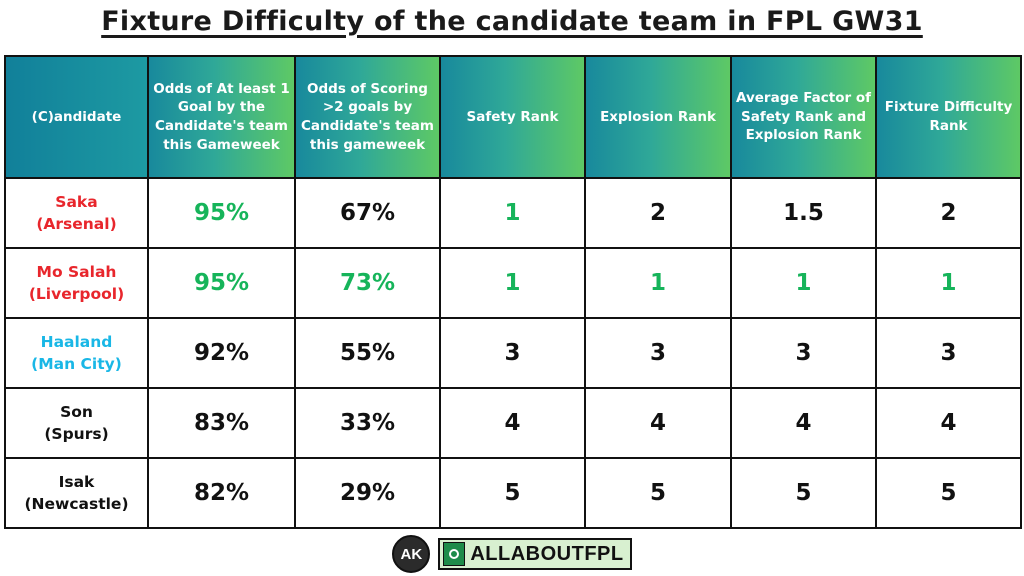  Describe the element at coordinates (948, 213) in the screenshot. I see `fixture-difficulty-cell: 2` at that location.